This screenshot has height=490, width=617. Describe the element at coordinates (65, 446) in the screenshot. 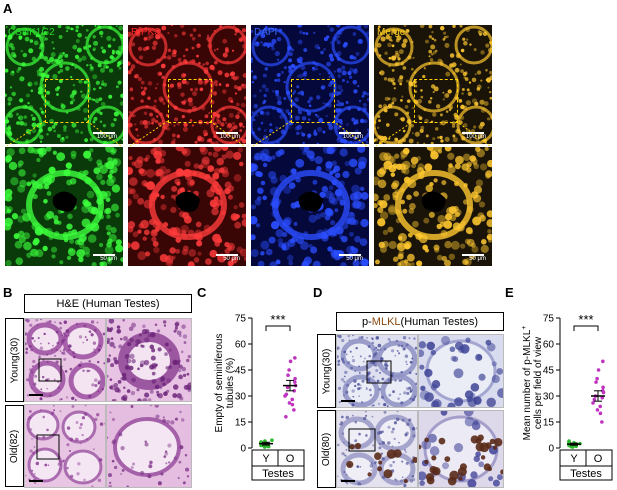

I see `he-old-overview` at that location.